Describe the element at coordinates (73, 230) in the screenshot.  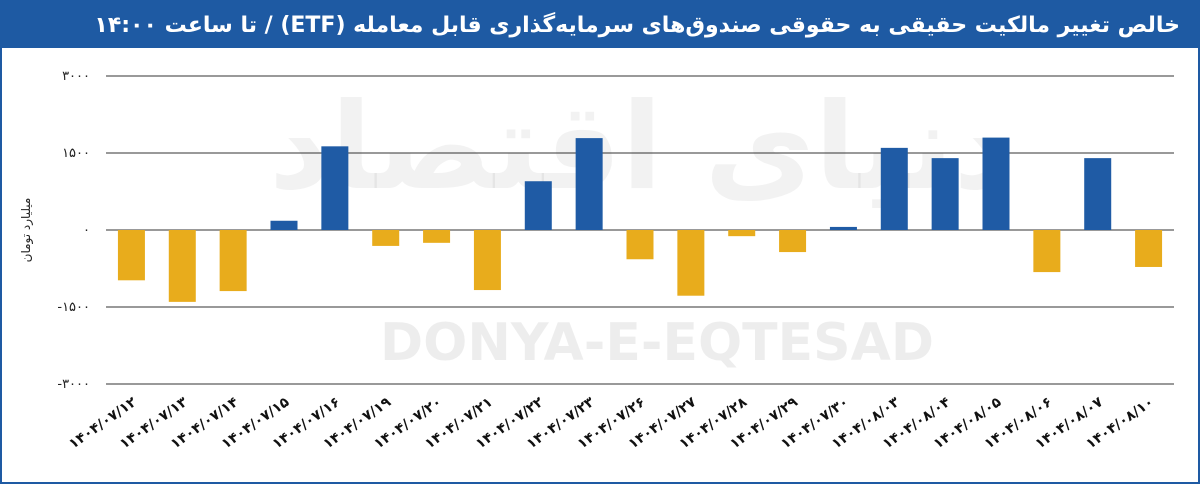
I see `y-axis-ticks: ۳۰۰۰ ۱۵۰۰ ۰ -۱۵۰۰ -۳۰۰۰` at that location.